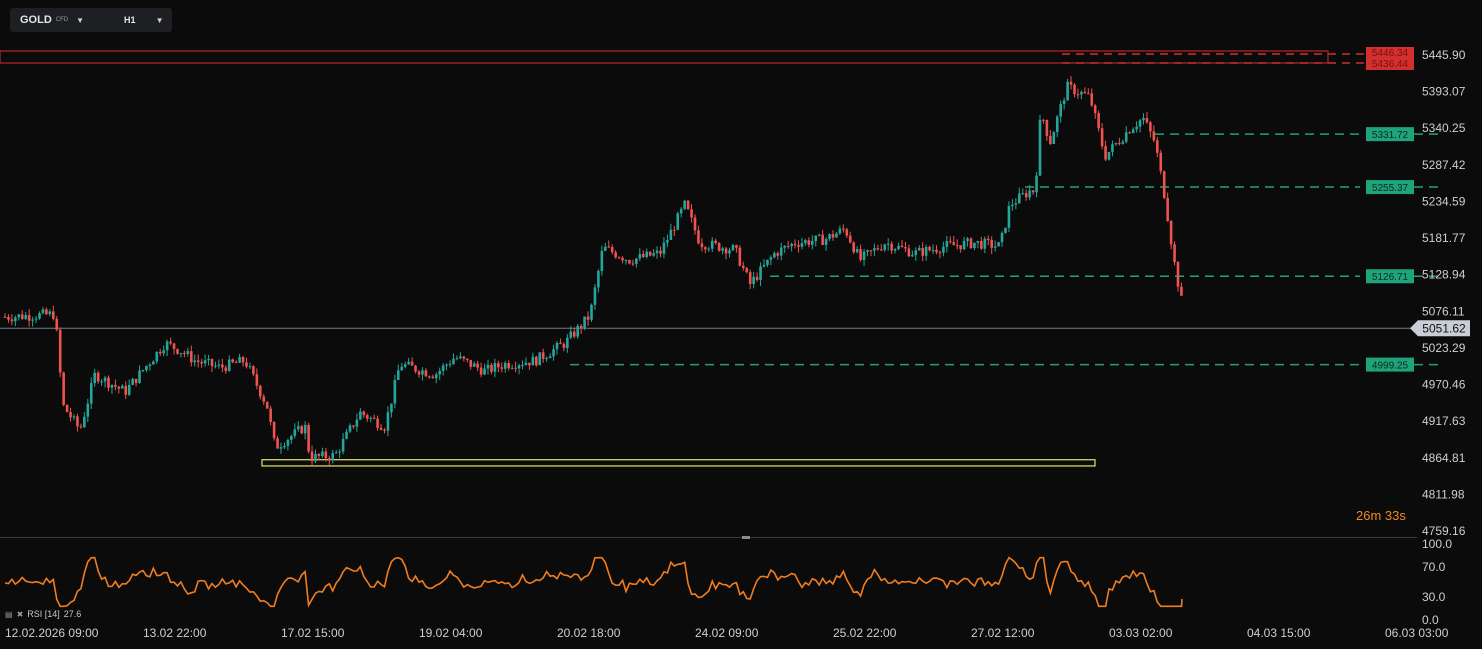 The height and width of the screenshot is (649, 1482). What do you see at coordinates (746, 537) in the screenshot?
I see `pane-divider-handle` at bounding box center [746, 537].